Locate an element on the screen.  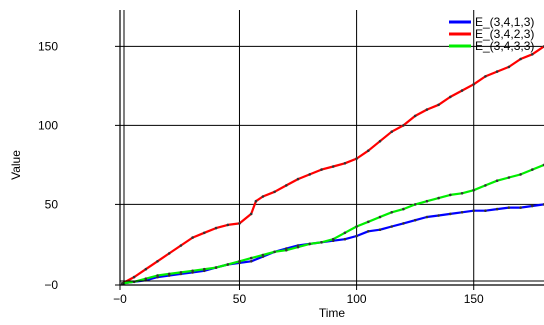
legend-label: E_(3,4,2,3) is located at coordinates (504, 34).